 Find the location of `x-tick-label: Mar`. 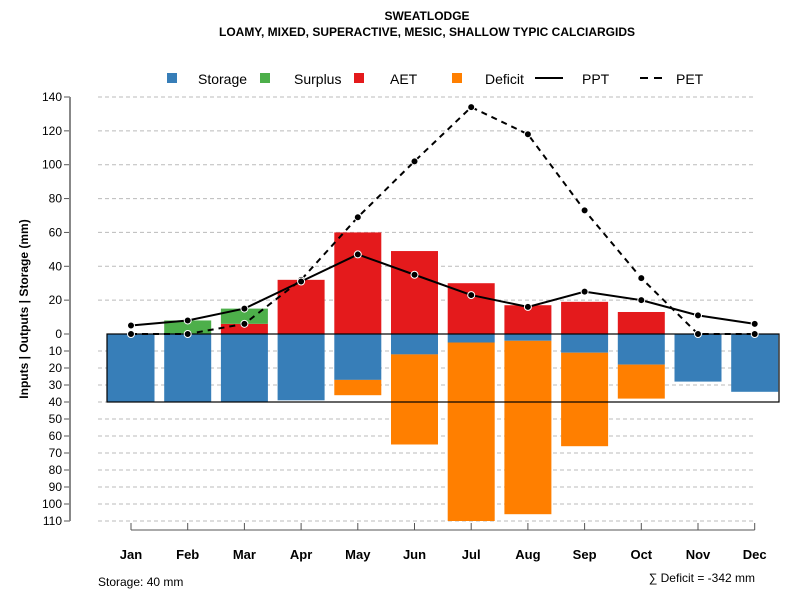

x-tick-label: Mar is located at coordinates (244, 554).